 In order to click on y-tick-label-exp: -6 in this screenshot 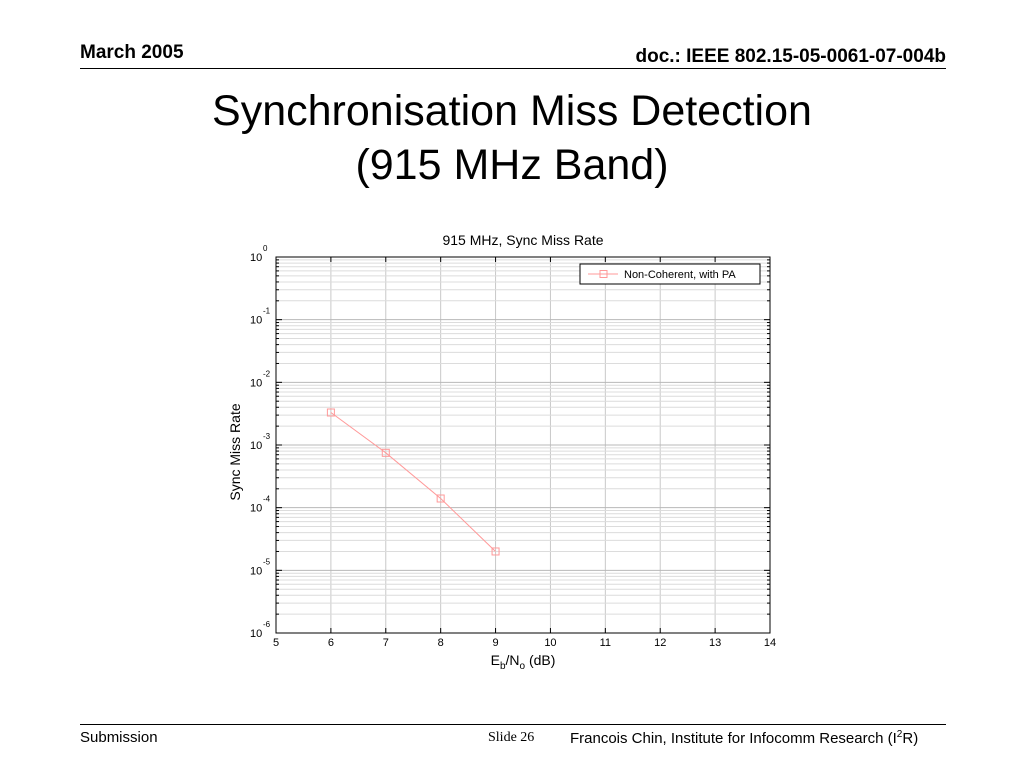, I will do `click(267, 624)`.